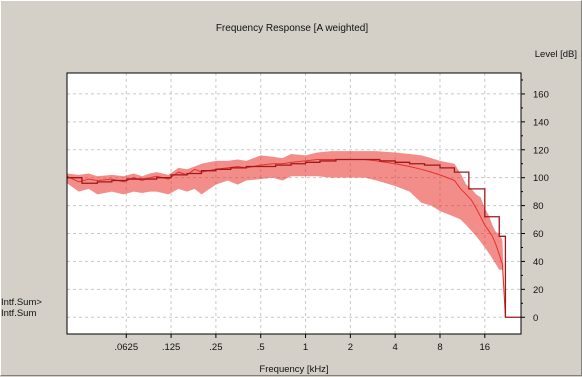  What do you see at coordinates (18, 313) in the screenshot?
I see `legend-entry-intf-sum: Intf.Sum` at bounding box center [18, 313].